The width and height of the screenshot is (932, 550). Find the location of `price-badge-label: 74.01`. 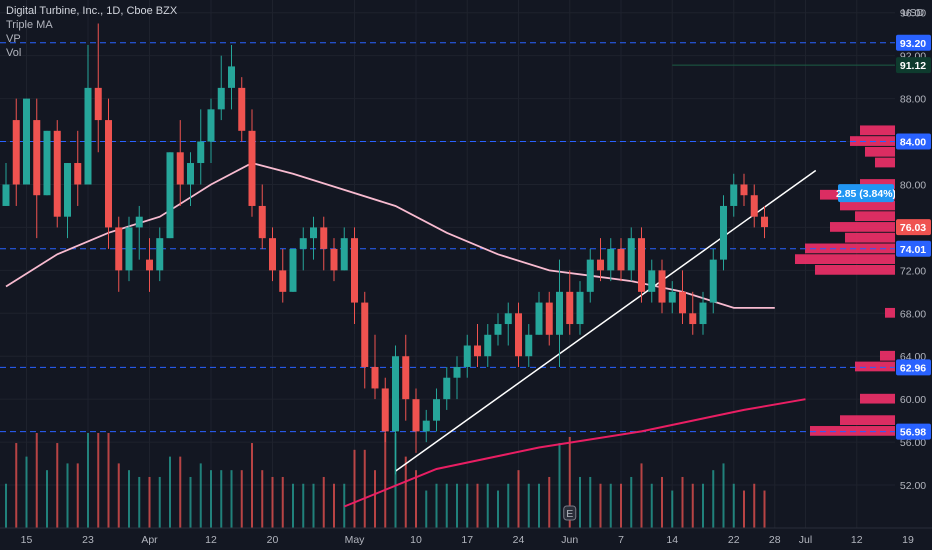

price-badge-label: 74.01 is located at coordinates (913, 250).